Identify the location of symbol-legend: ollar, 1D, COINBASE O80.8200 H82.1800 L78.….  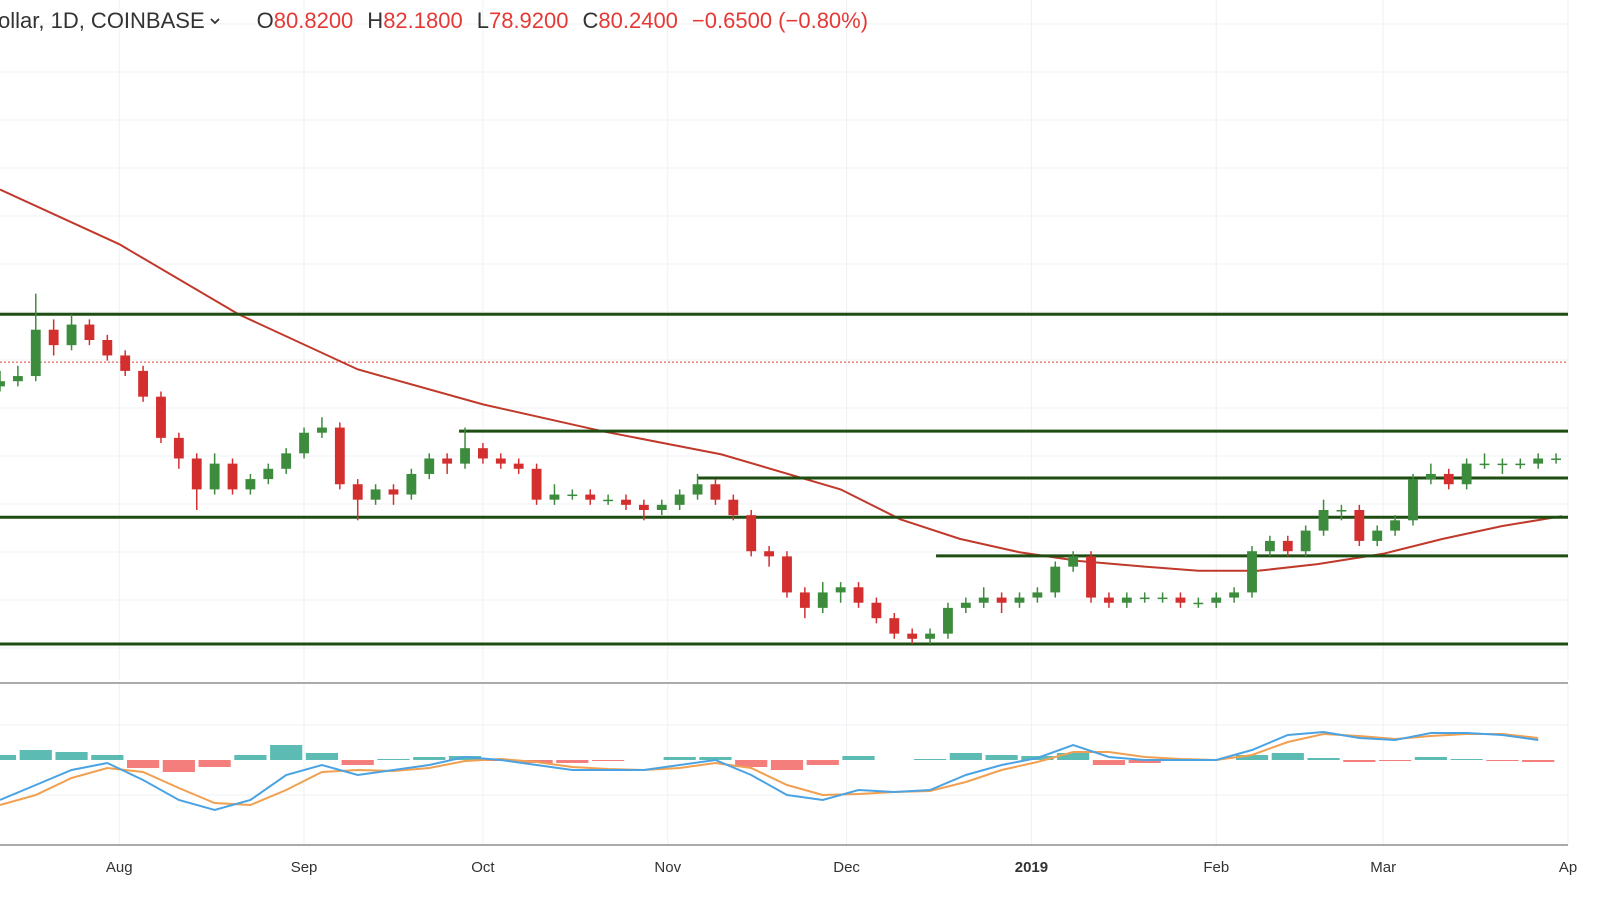
(441, 21).